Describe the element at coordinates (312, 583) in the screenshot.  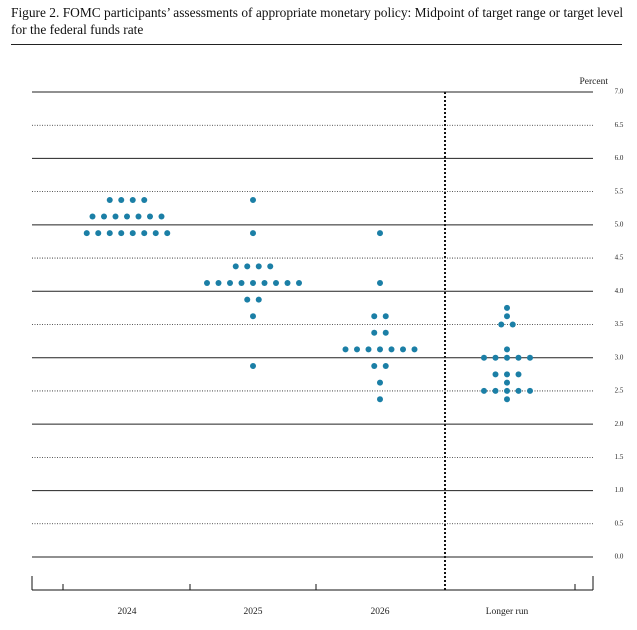
I see `x-axis` at that location.